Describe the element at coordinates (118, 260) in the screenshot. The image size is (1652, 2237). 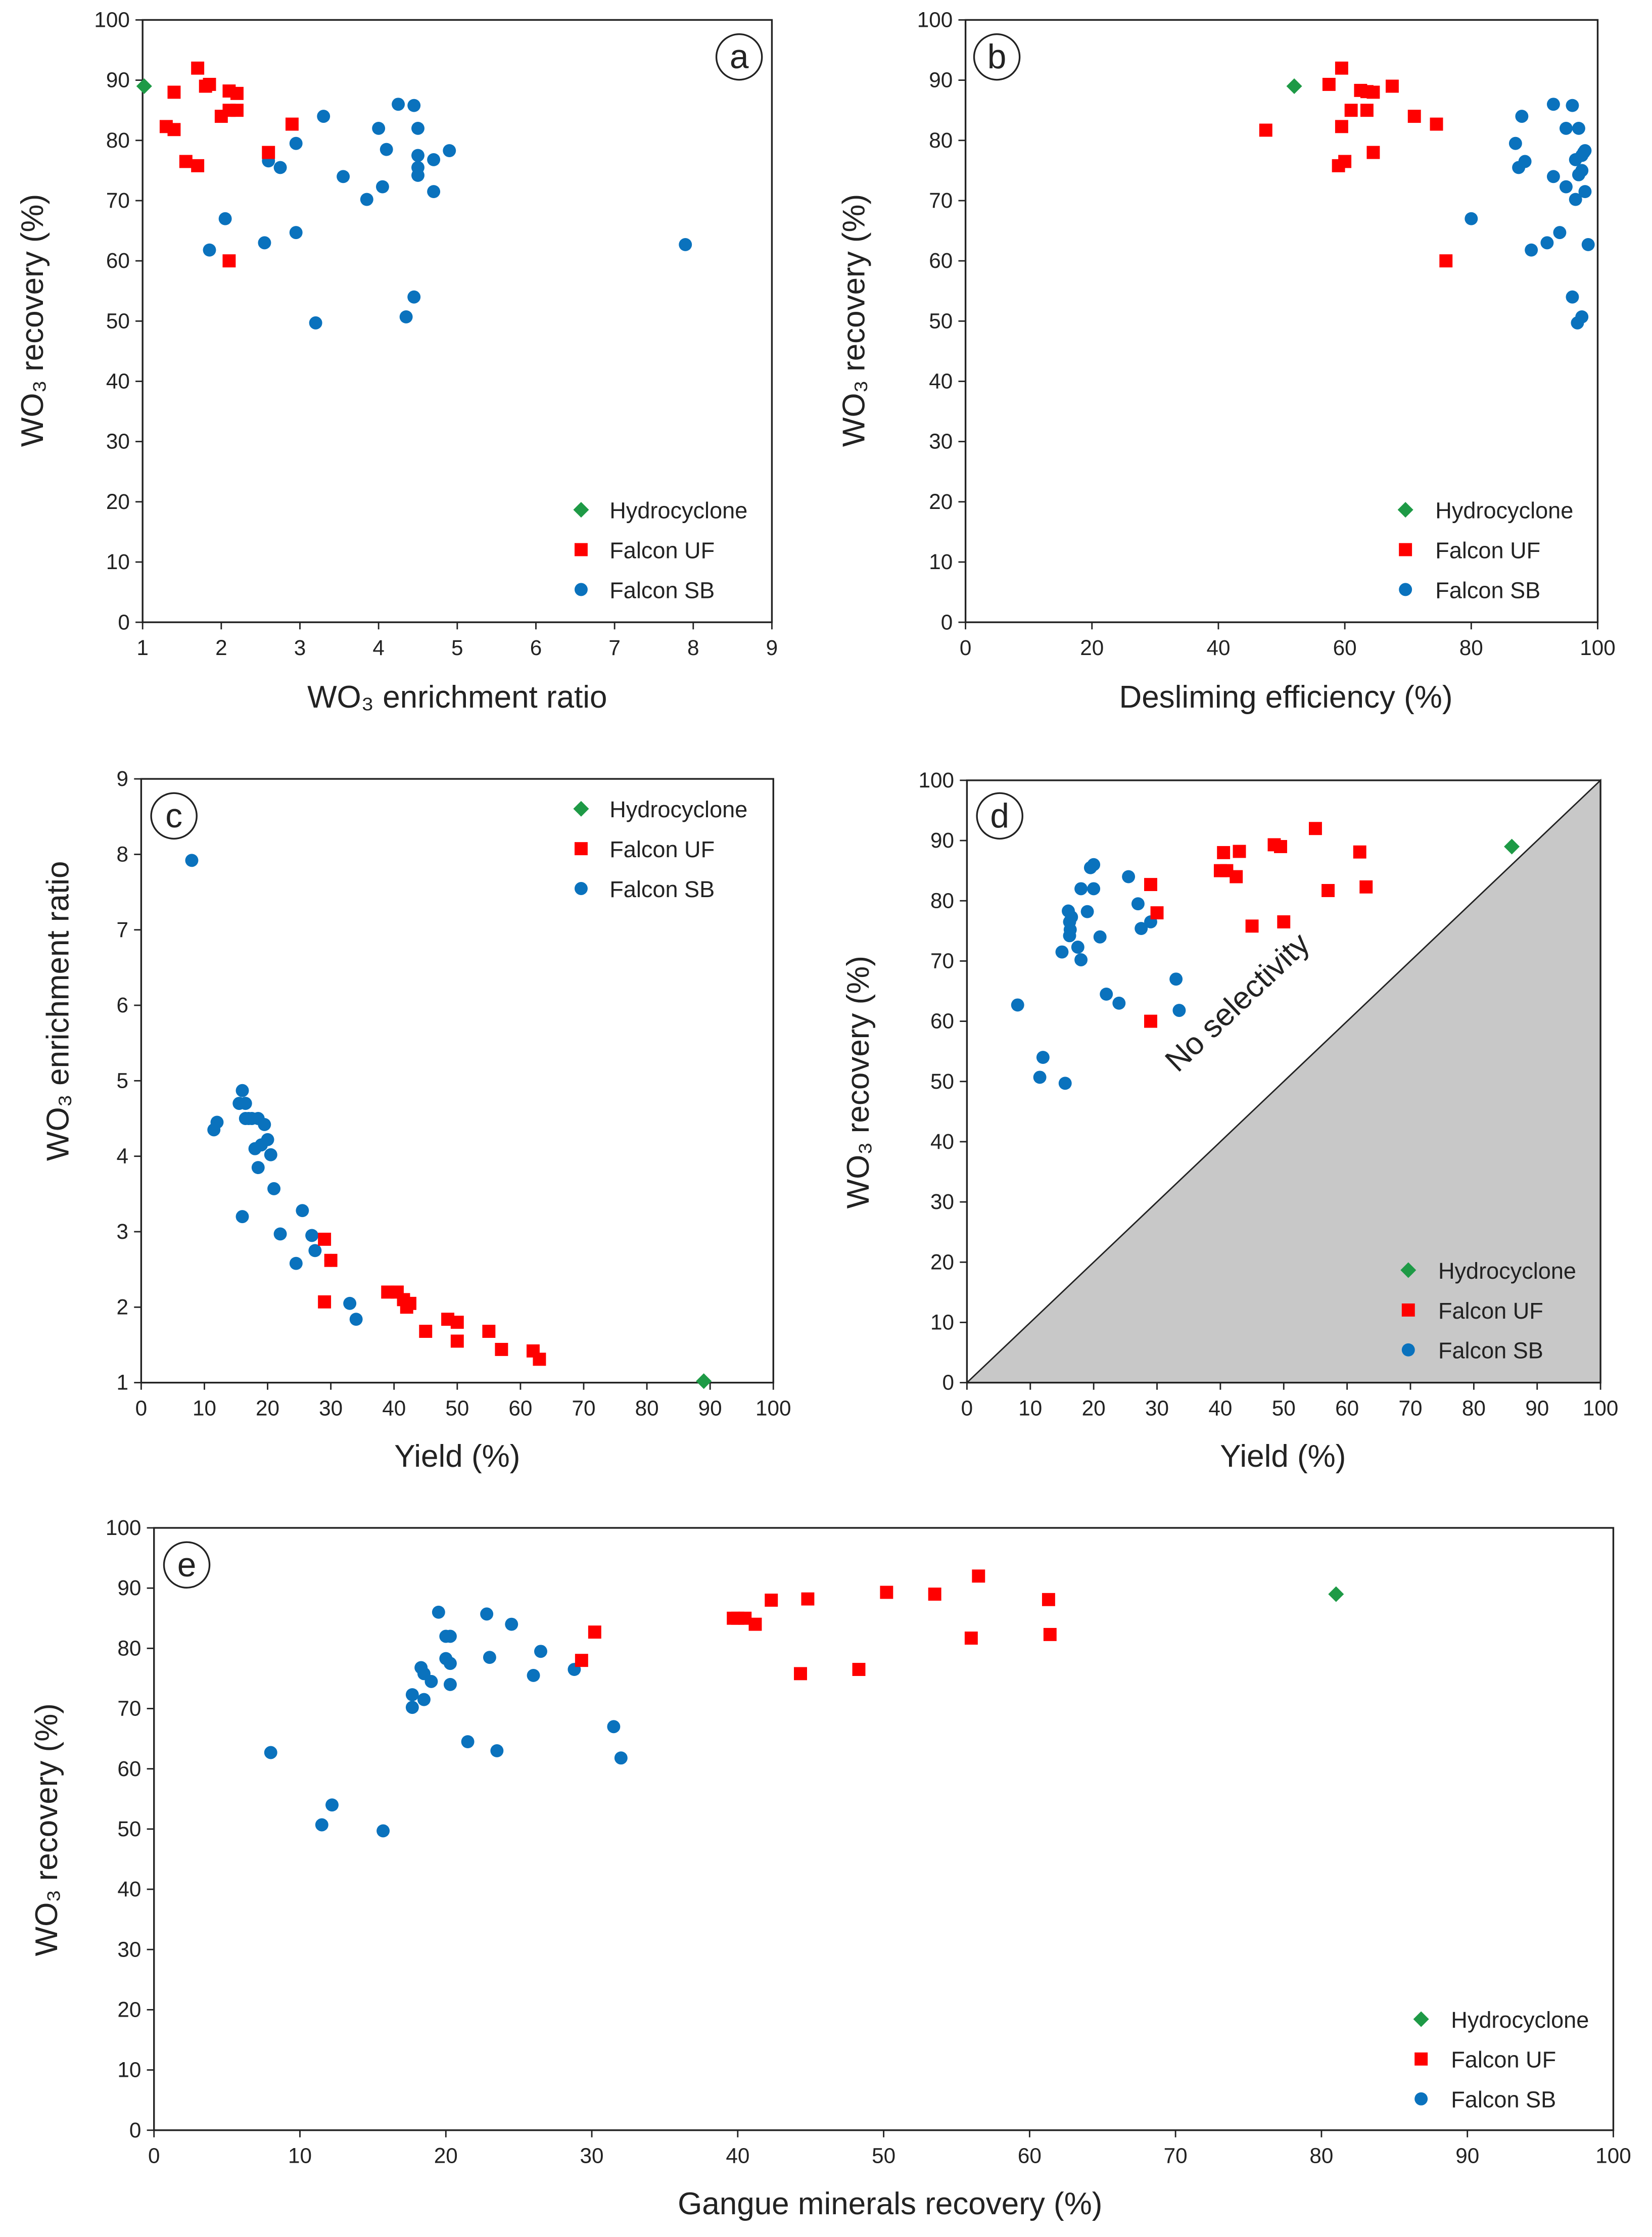
I see `y-tick-label: 60` at that location.